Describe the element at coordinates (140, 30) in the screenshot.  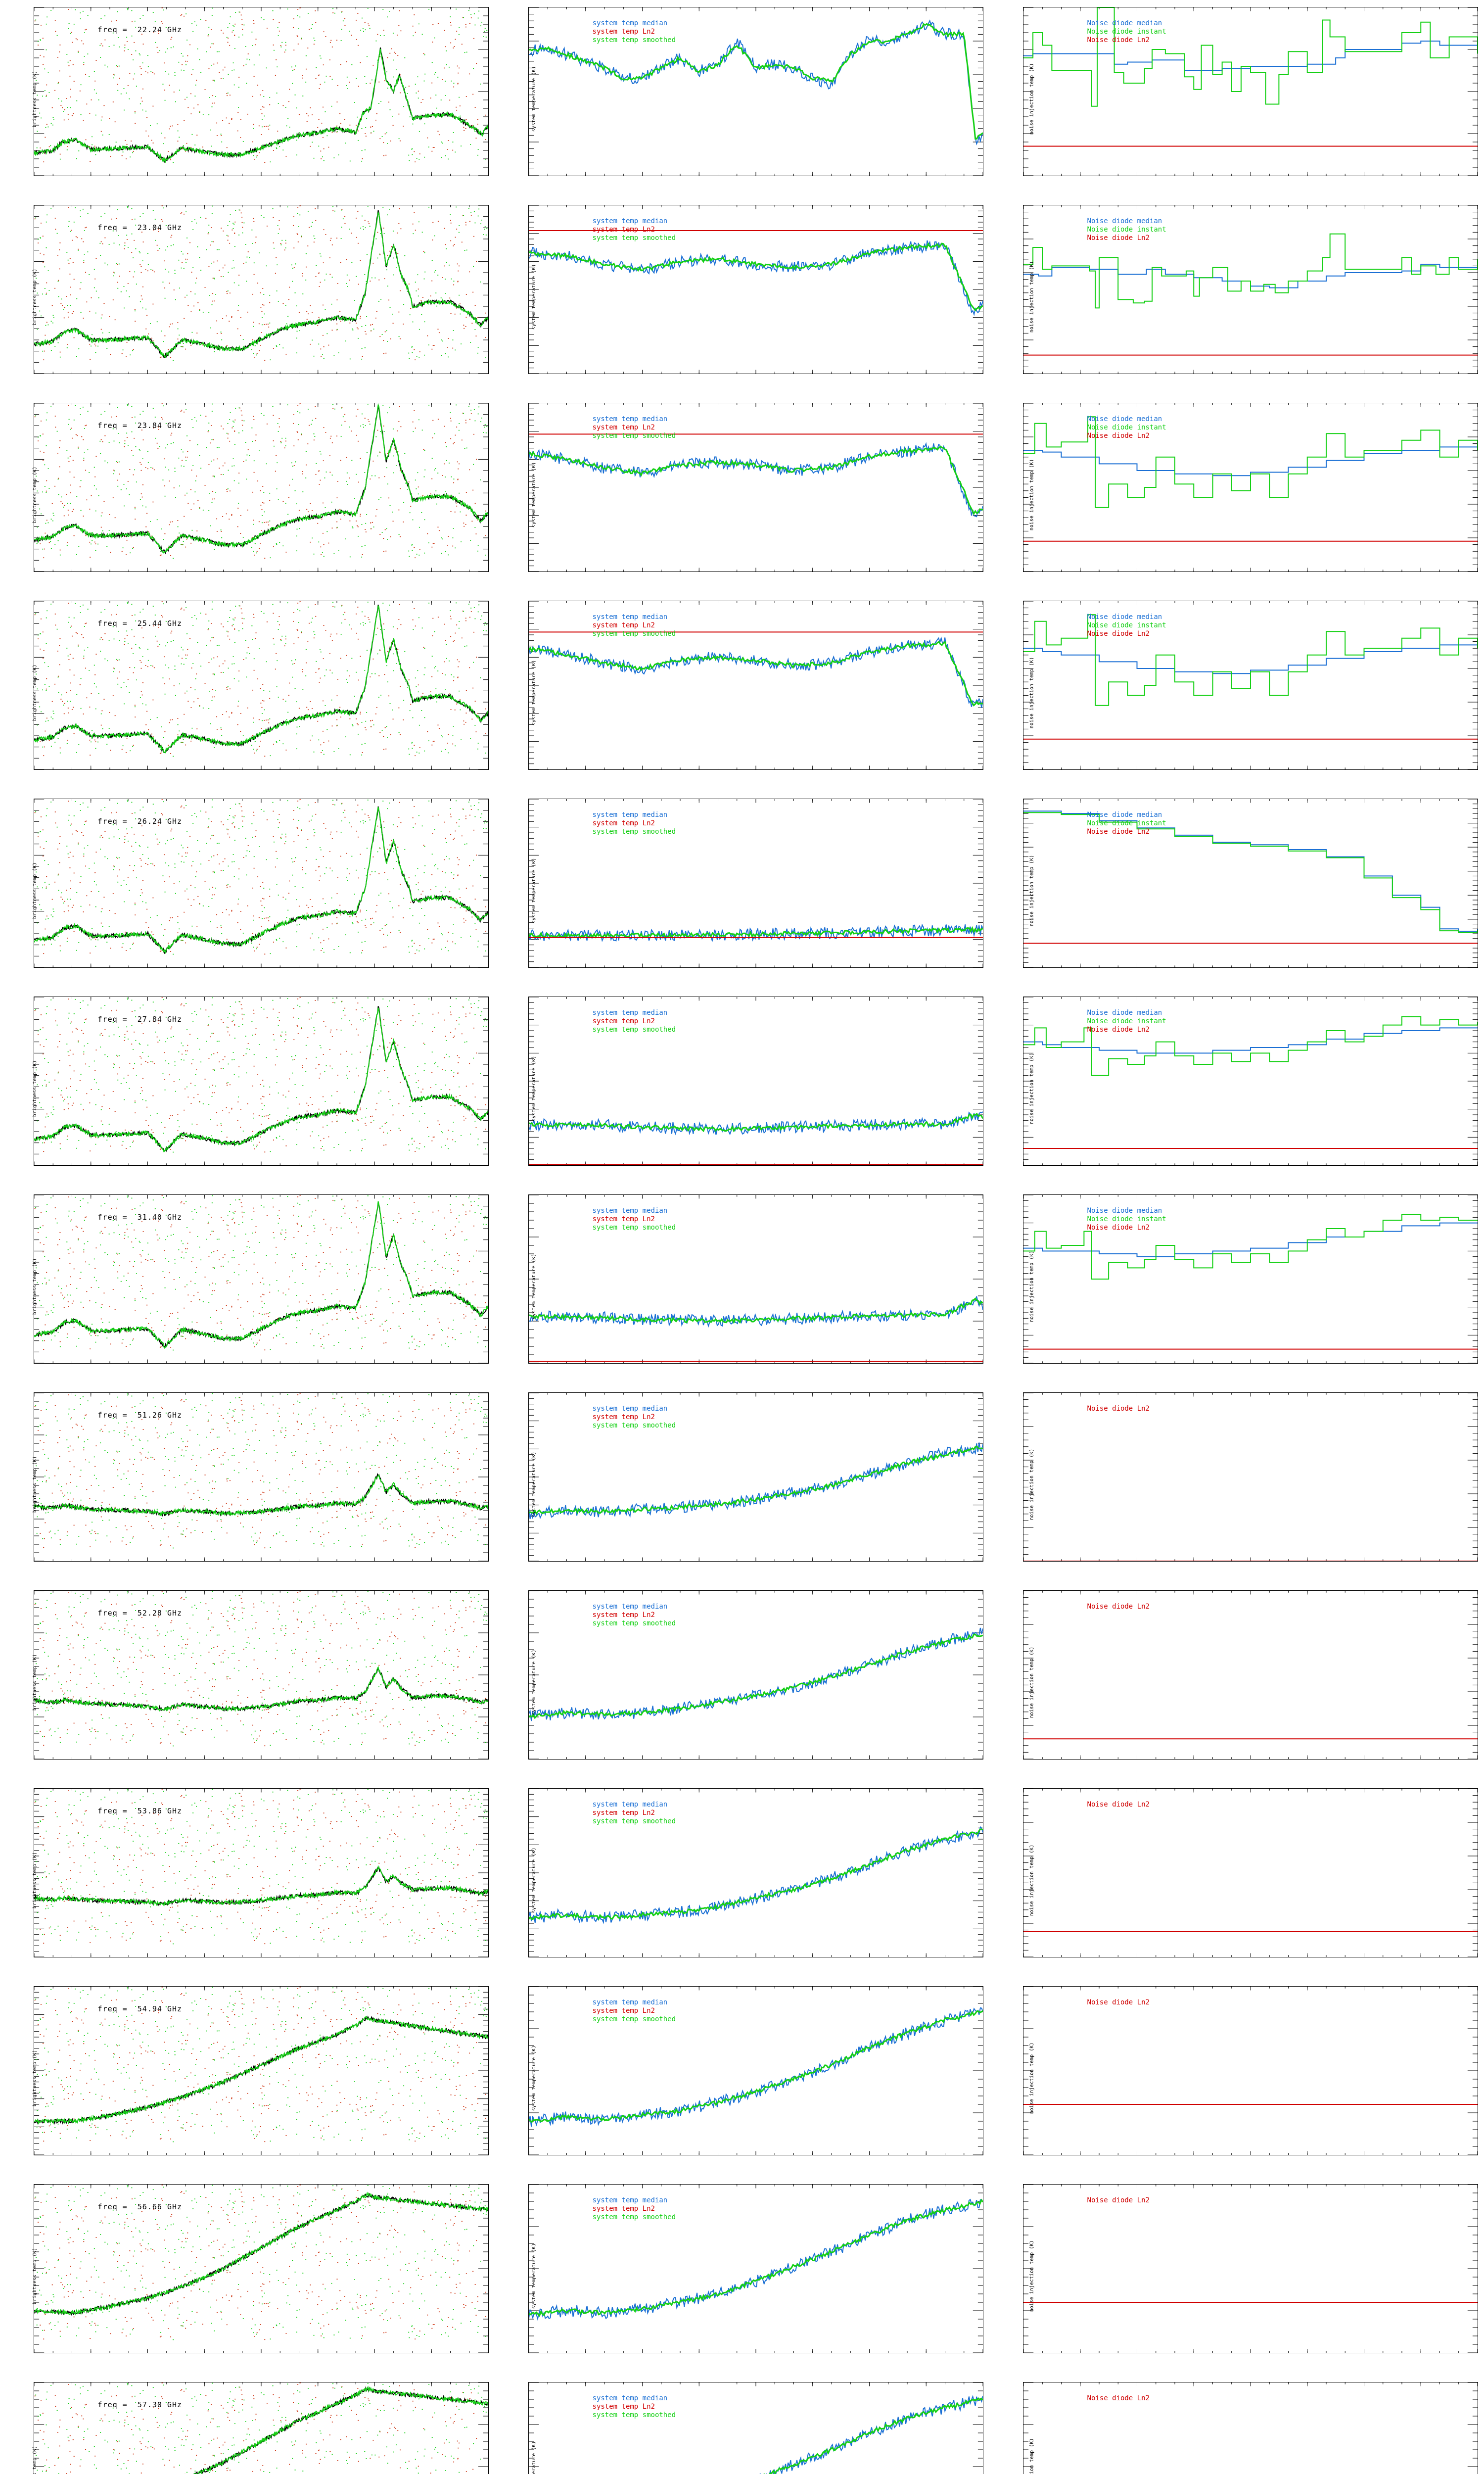
I see `freq-annotation: freq = 22.24 GHz` at that location.